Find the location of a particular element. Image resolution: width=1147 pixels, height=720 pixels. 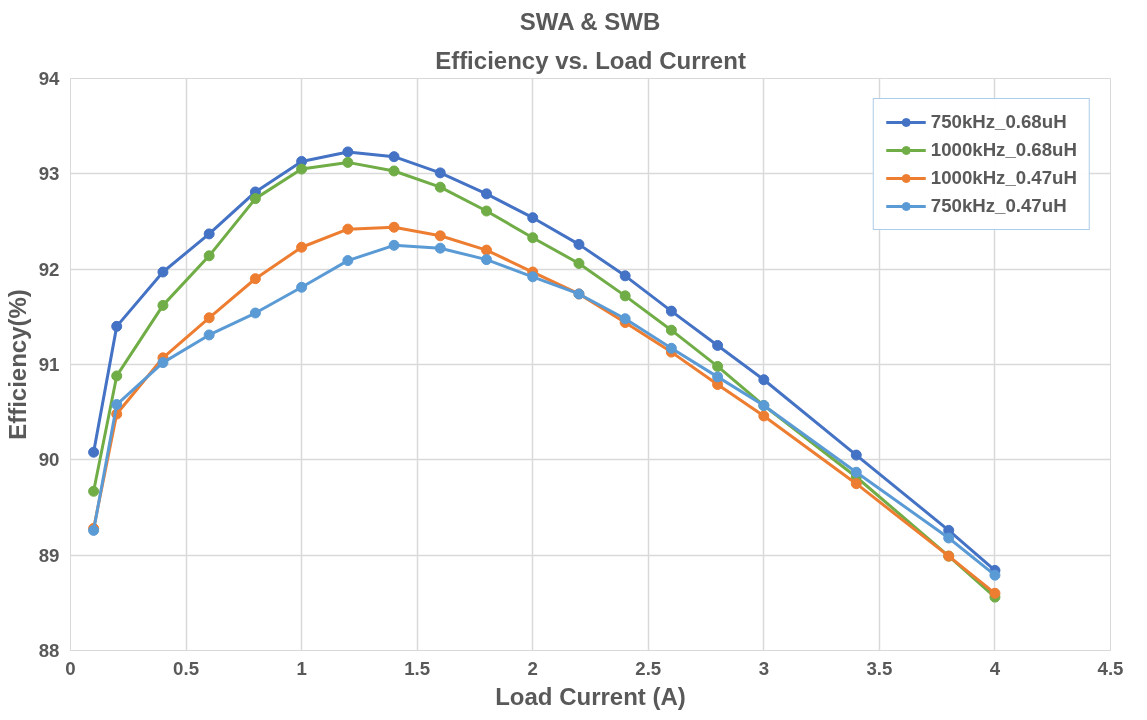

x-tick-label: 0 is located at coordinates (70, 668).